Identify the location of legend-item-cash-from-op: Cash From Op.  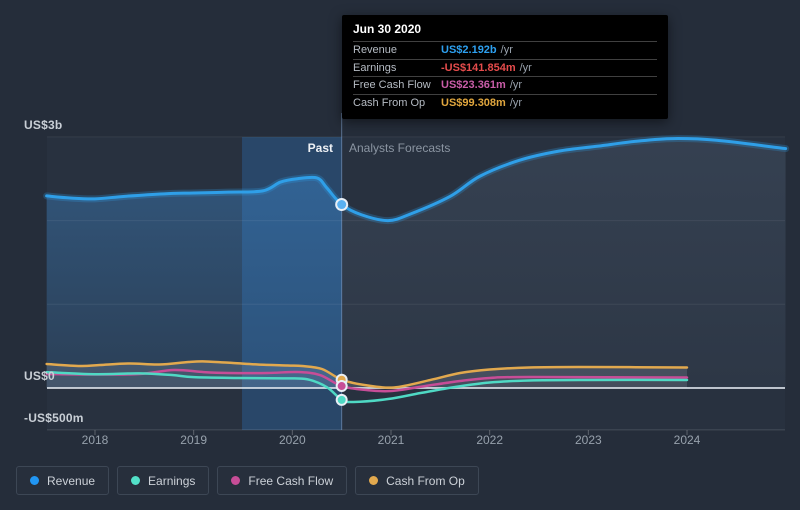
(417, 480).